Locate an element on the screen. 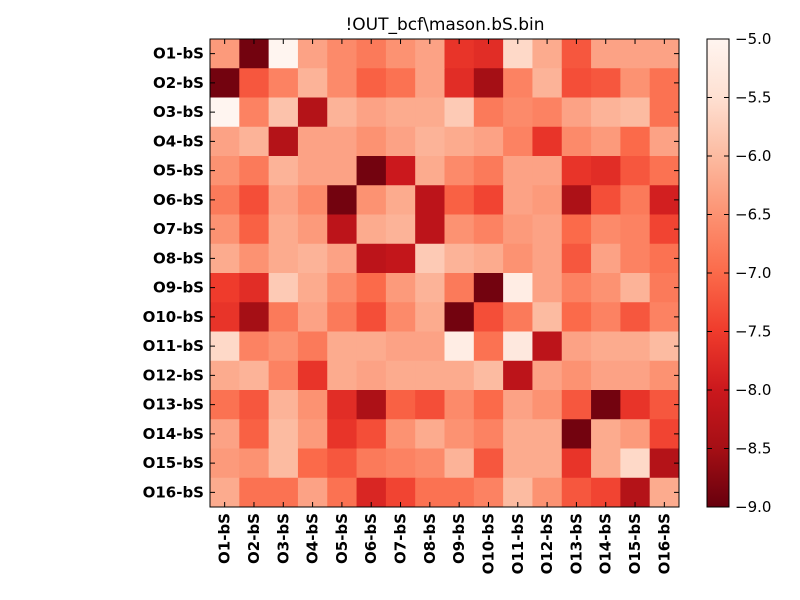 Image resolution: width=800 pixels, height=600 pixels. x-tick-label: O5-bS is located at coordinates (342, 538).